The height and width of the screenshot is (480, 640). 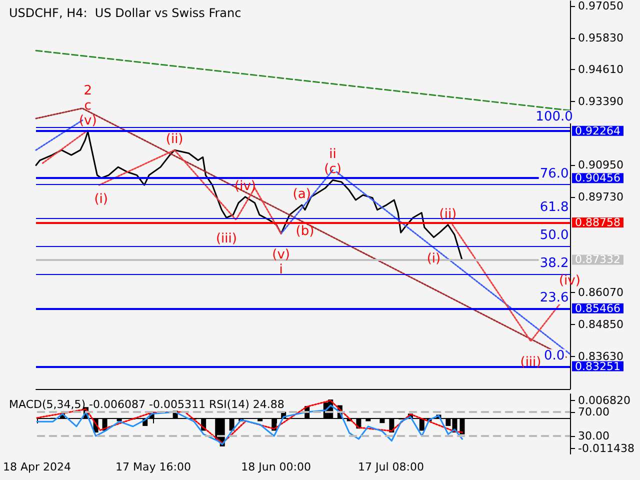 I want to click on ref-line-label: 0.88758, so click(x=597, y=222).